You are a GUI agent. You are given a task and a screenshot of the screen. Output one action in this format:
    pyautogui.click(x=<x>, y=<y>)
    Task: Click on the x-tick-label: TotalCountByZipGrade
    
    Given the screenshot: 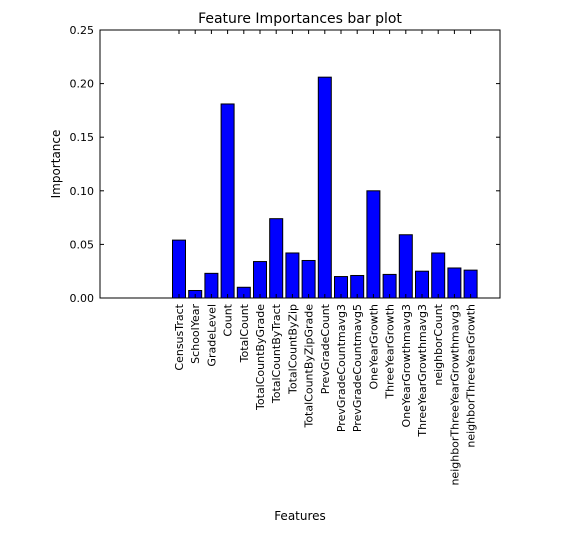 What is the action you would take?
    pyautogui.click(x=309, y=366)
    